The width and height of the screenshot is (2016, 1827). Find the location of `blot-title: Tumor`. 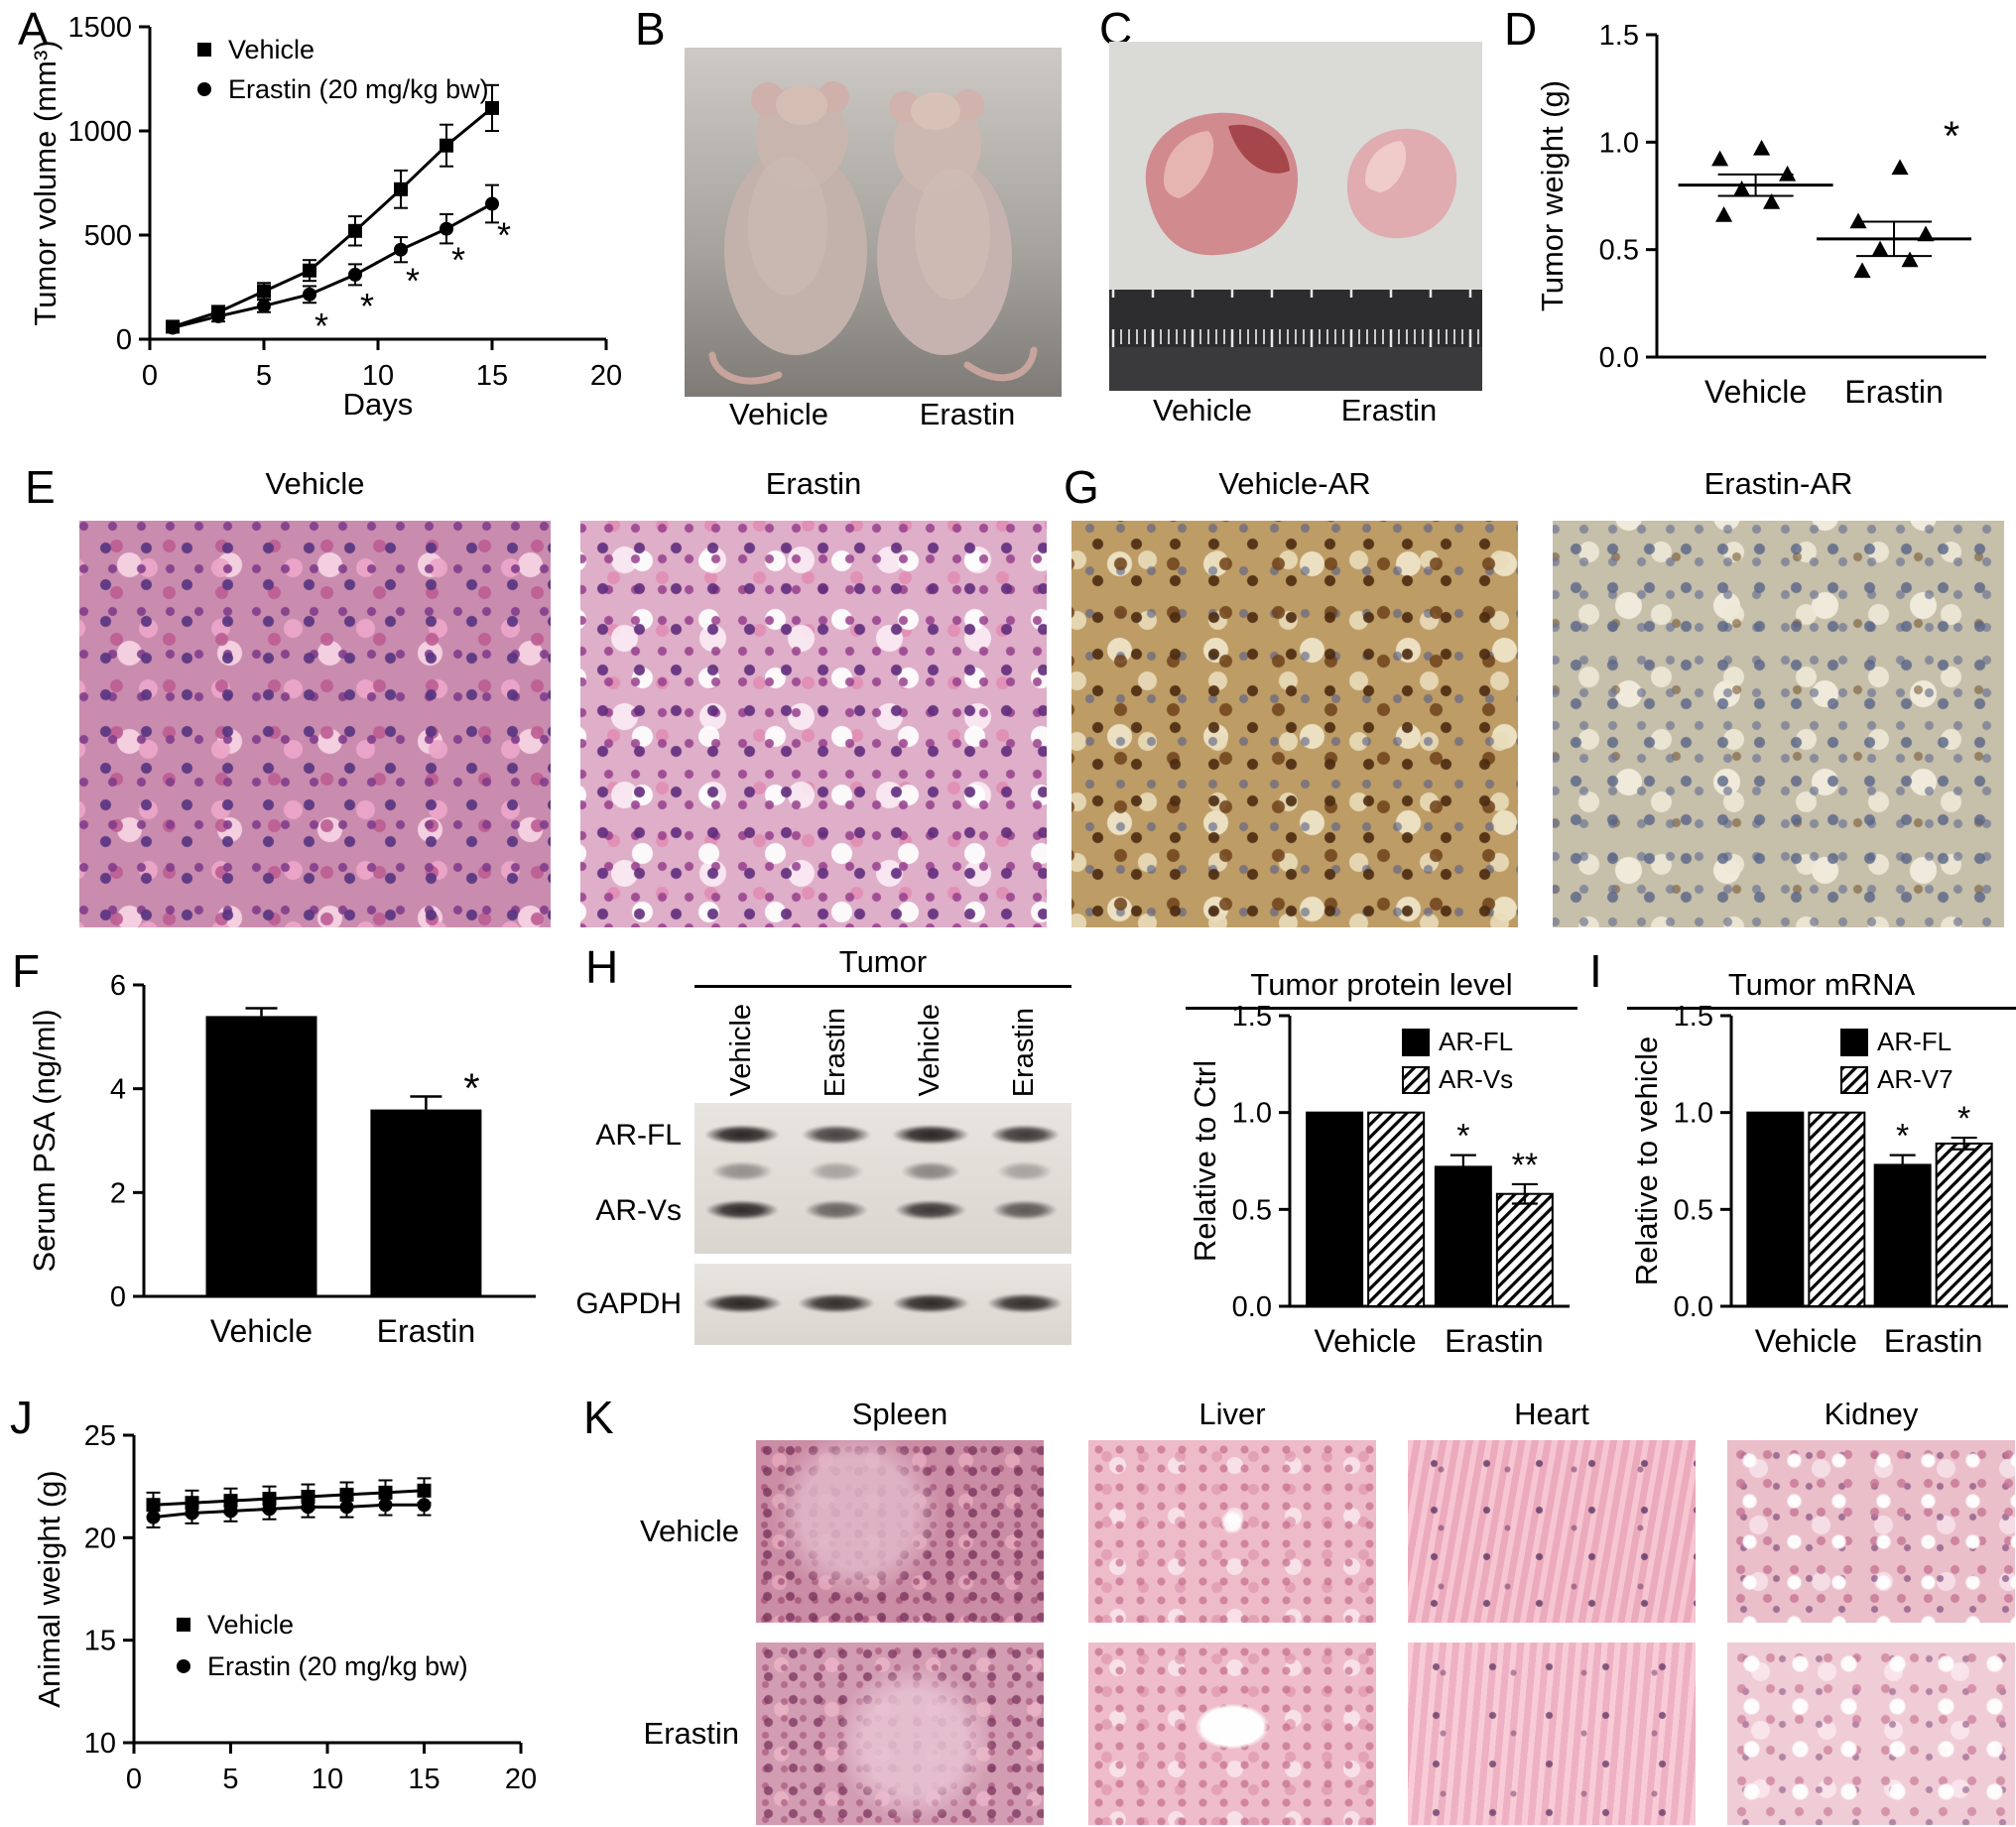

blot-title: Tumor is located at coordinates (882, 966).